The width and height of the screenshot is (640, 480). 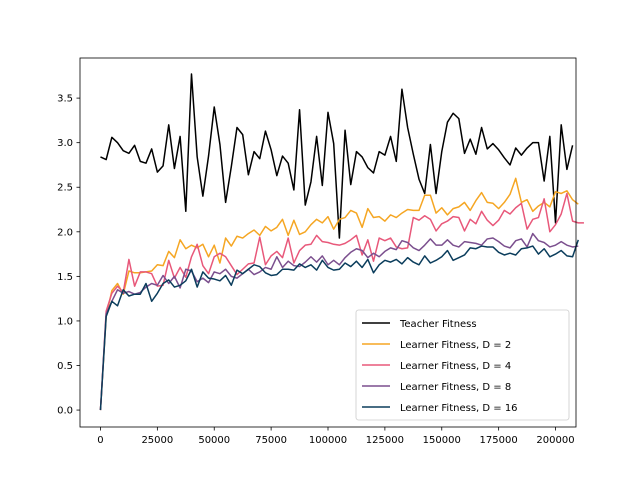 What do you see at coordinates (455, 345) in the screenshot?
I see `legend-label-1: Learner Fitness, D = 2` at bounding box center [455, 345].